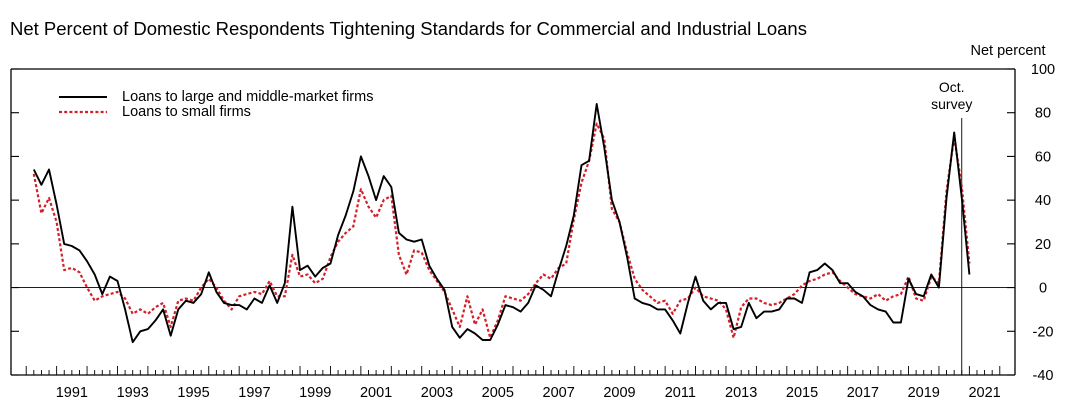  I want to click on annotation-text: survey, so click(951, 104).